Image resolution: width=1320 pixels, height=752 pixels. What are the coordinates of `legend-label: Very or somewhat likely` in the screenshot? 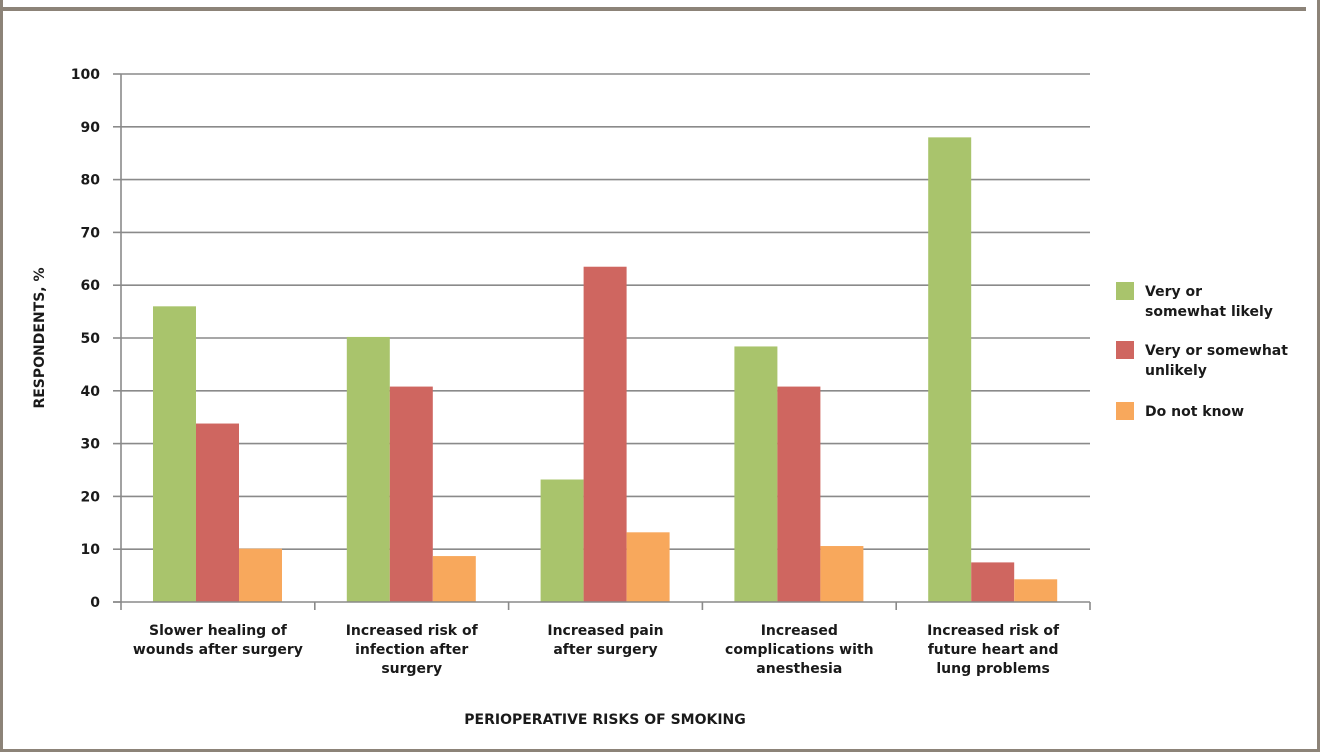 It's located at (1209, 302).